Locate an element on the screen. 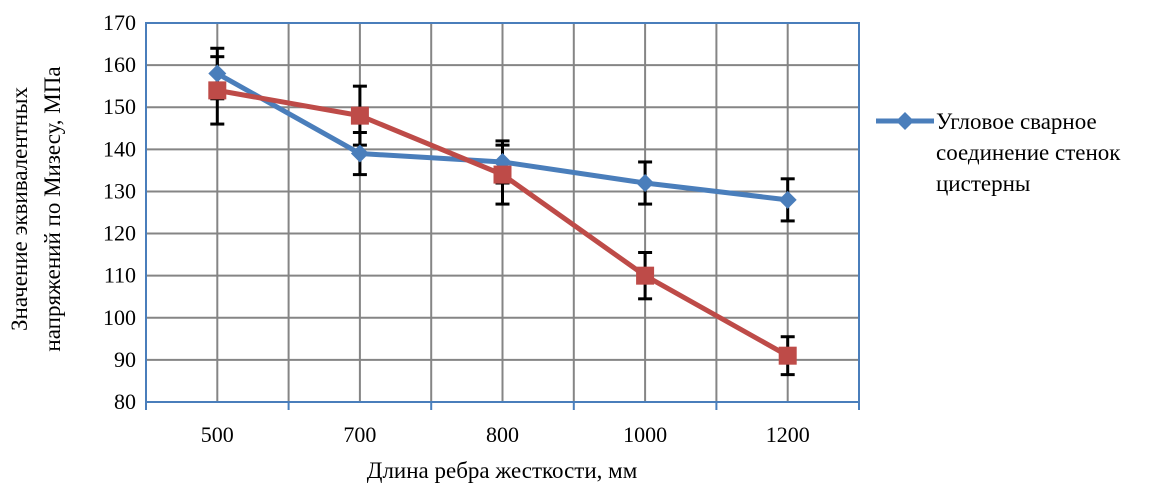 The width and height of the screenshot is (1153, 485). x-axis-ticks: 500 700 800 1000 1200 is located at coordinates (505, 434).